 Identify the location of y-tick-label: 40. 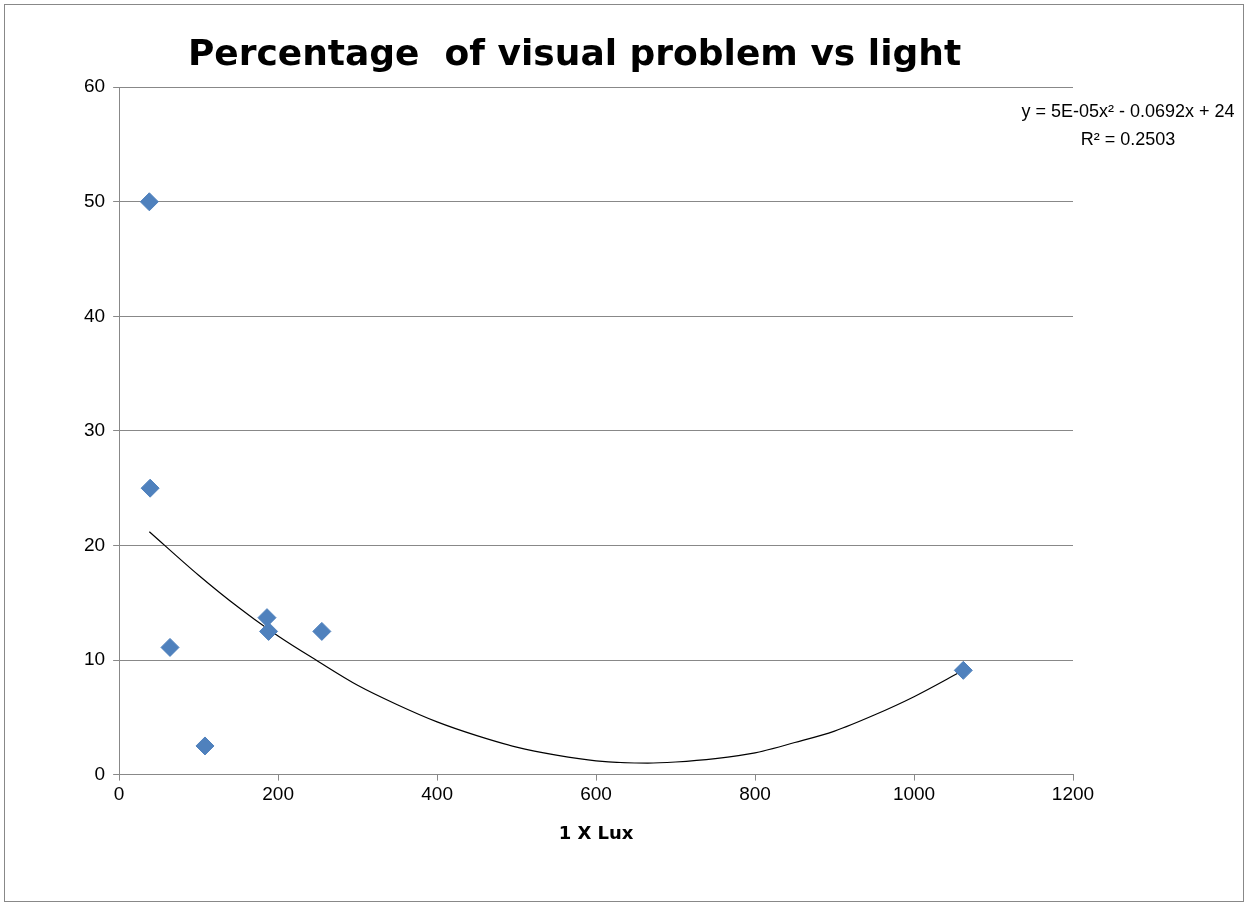
(94, 315).